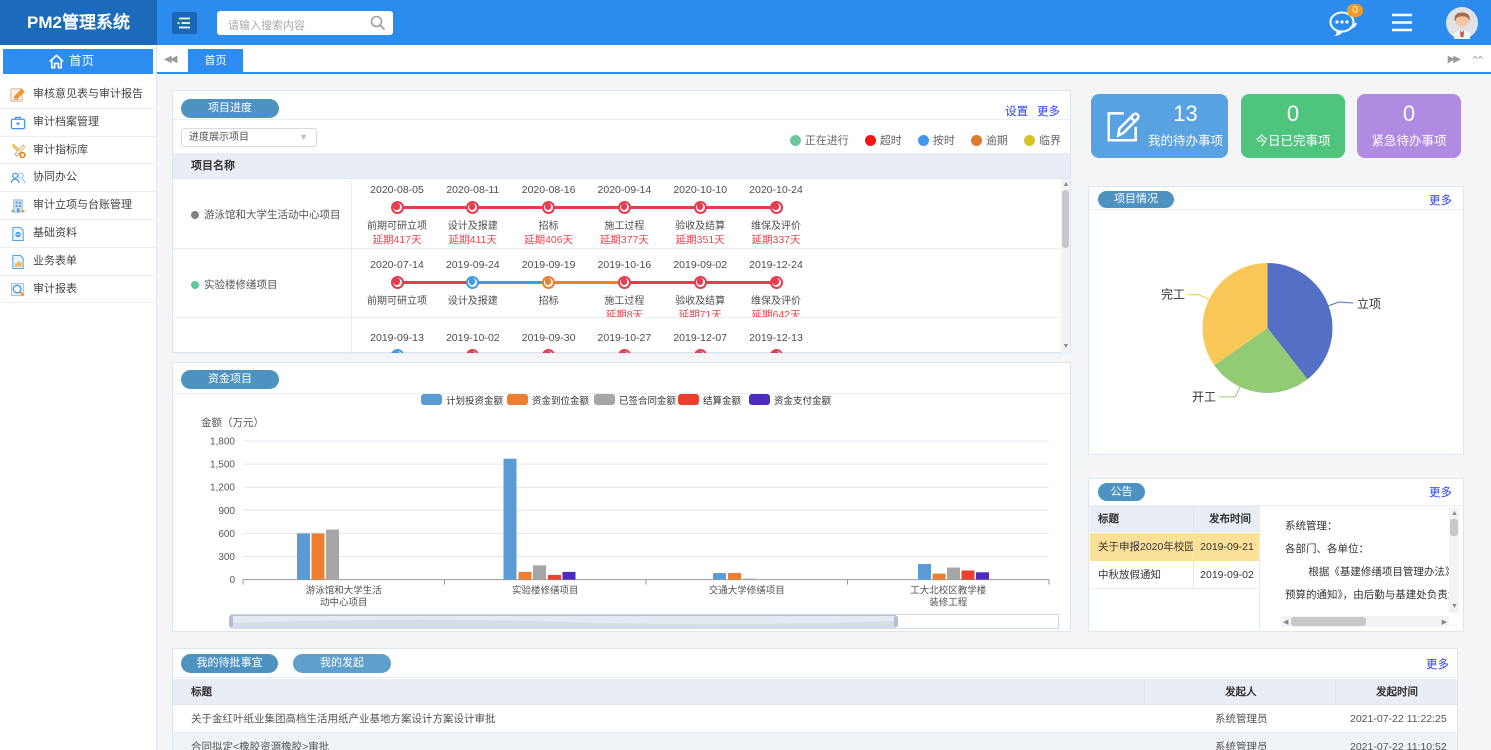  What do you see at coordinates (226, 557) in the screenshot?
I see `svg-text: 300` at bounding box center [226, 557].